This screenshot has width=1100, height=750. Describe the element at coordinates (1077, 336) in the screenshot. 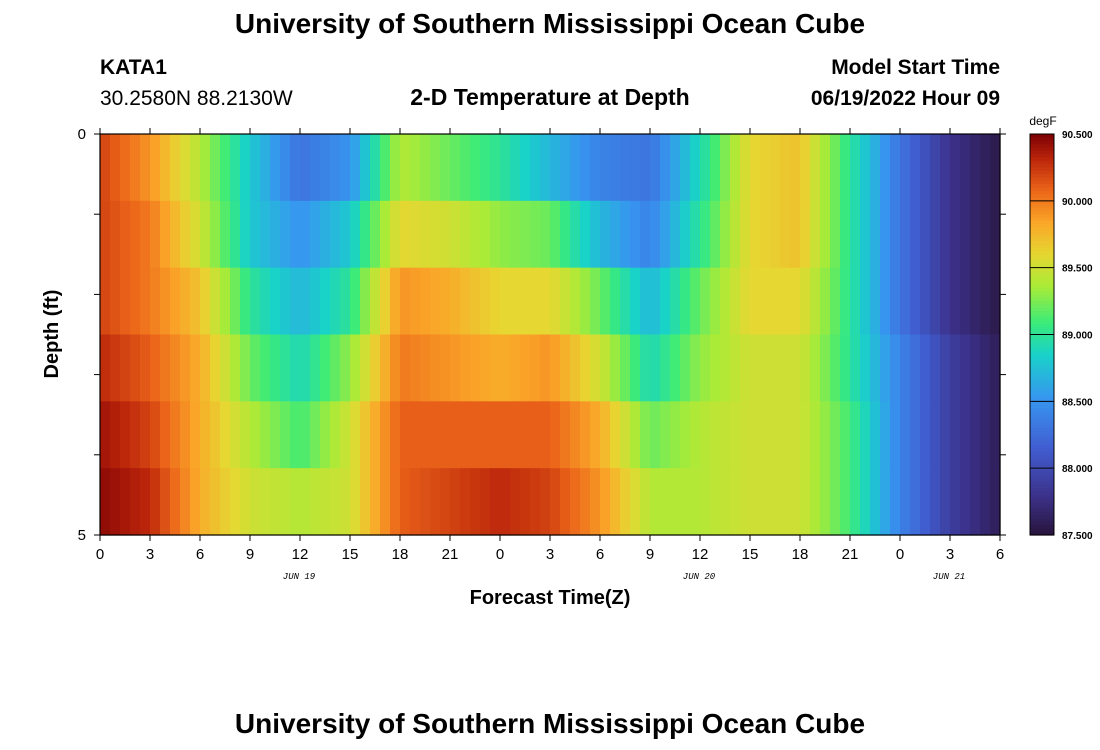

I see `colorbar-tick-label: 89.000` at that location.